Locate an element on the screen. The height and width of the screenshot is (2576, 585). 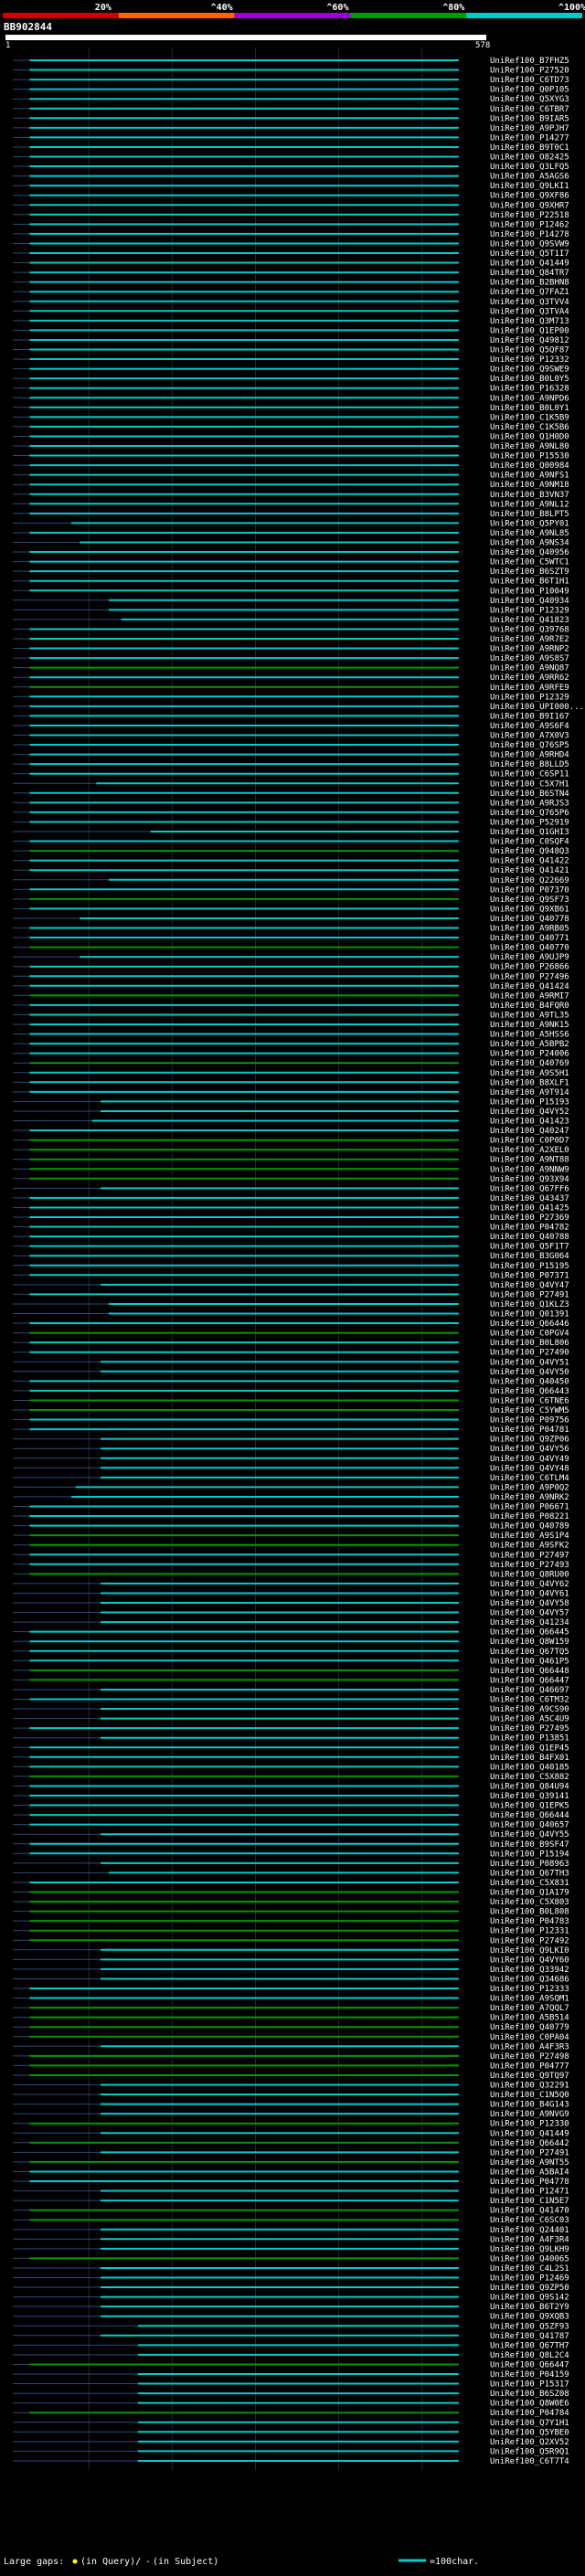
hit-row: UniRef100_A9RNP2 is located at coordinates (291, 649).